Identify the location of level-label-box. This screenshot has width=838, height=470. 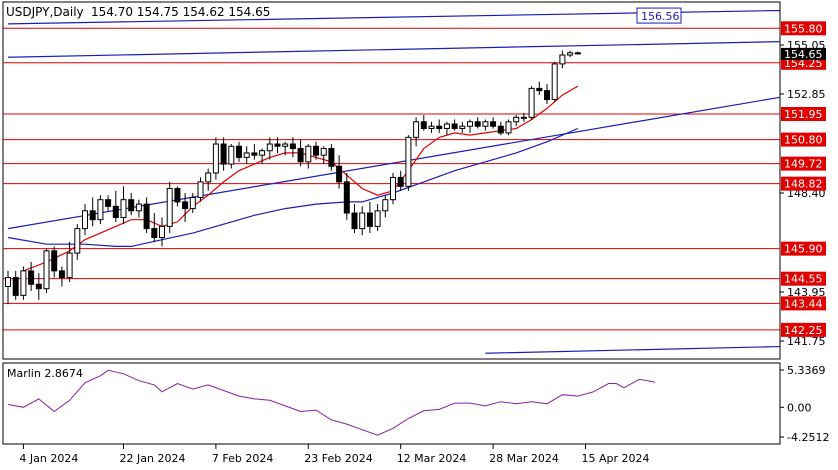
(803, 163).